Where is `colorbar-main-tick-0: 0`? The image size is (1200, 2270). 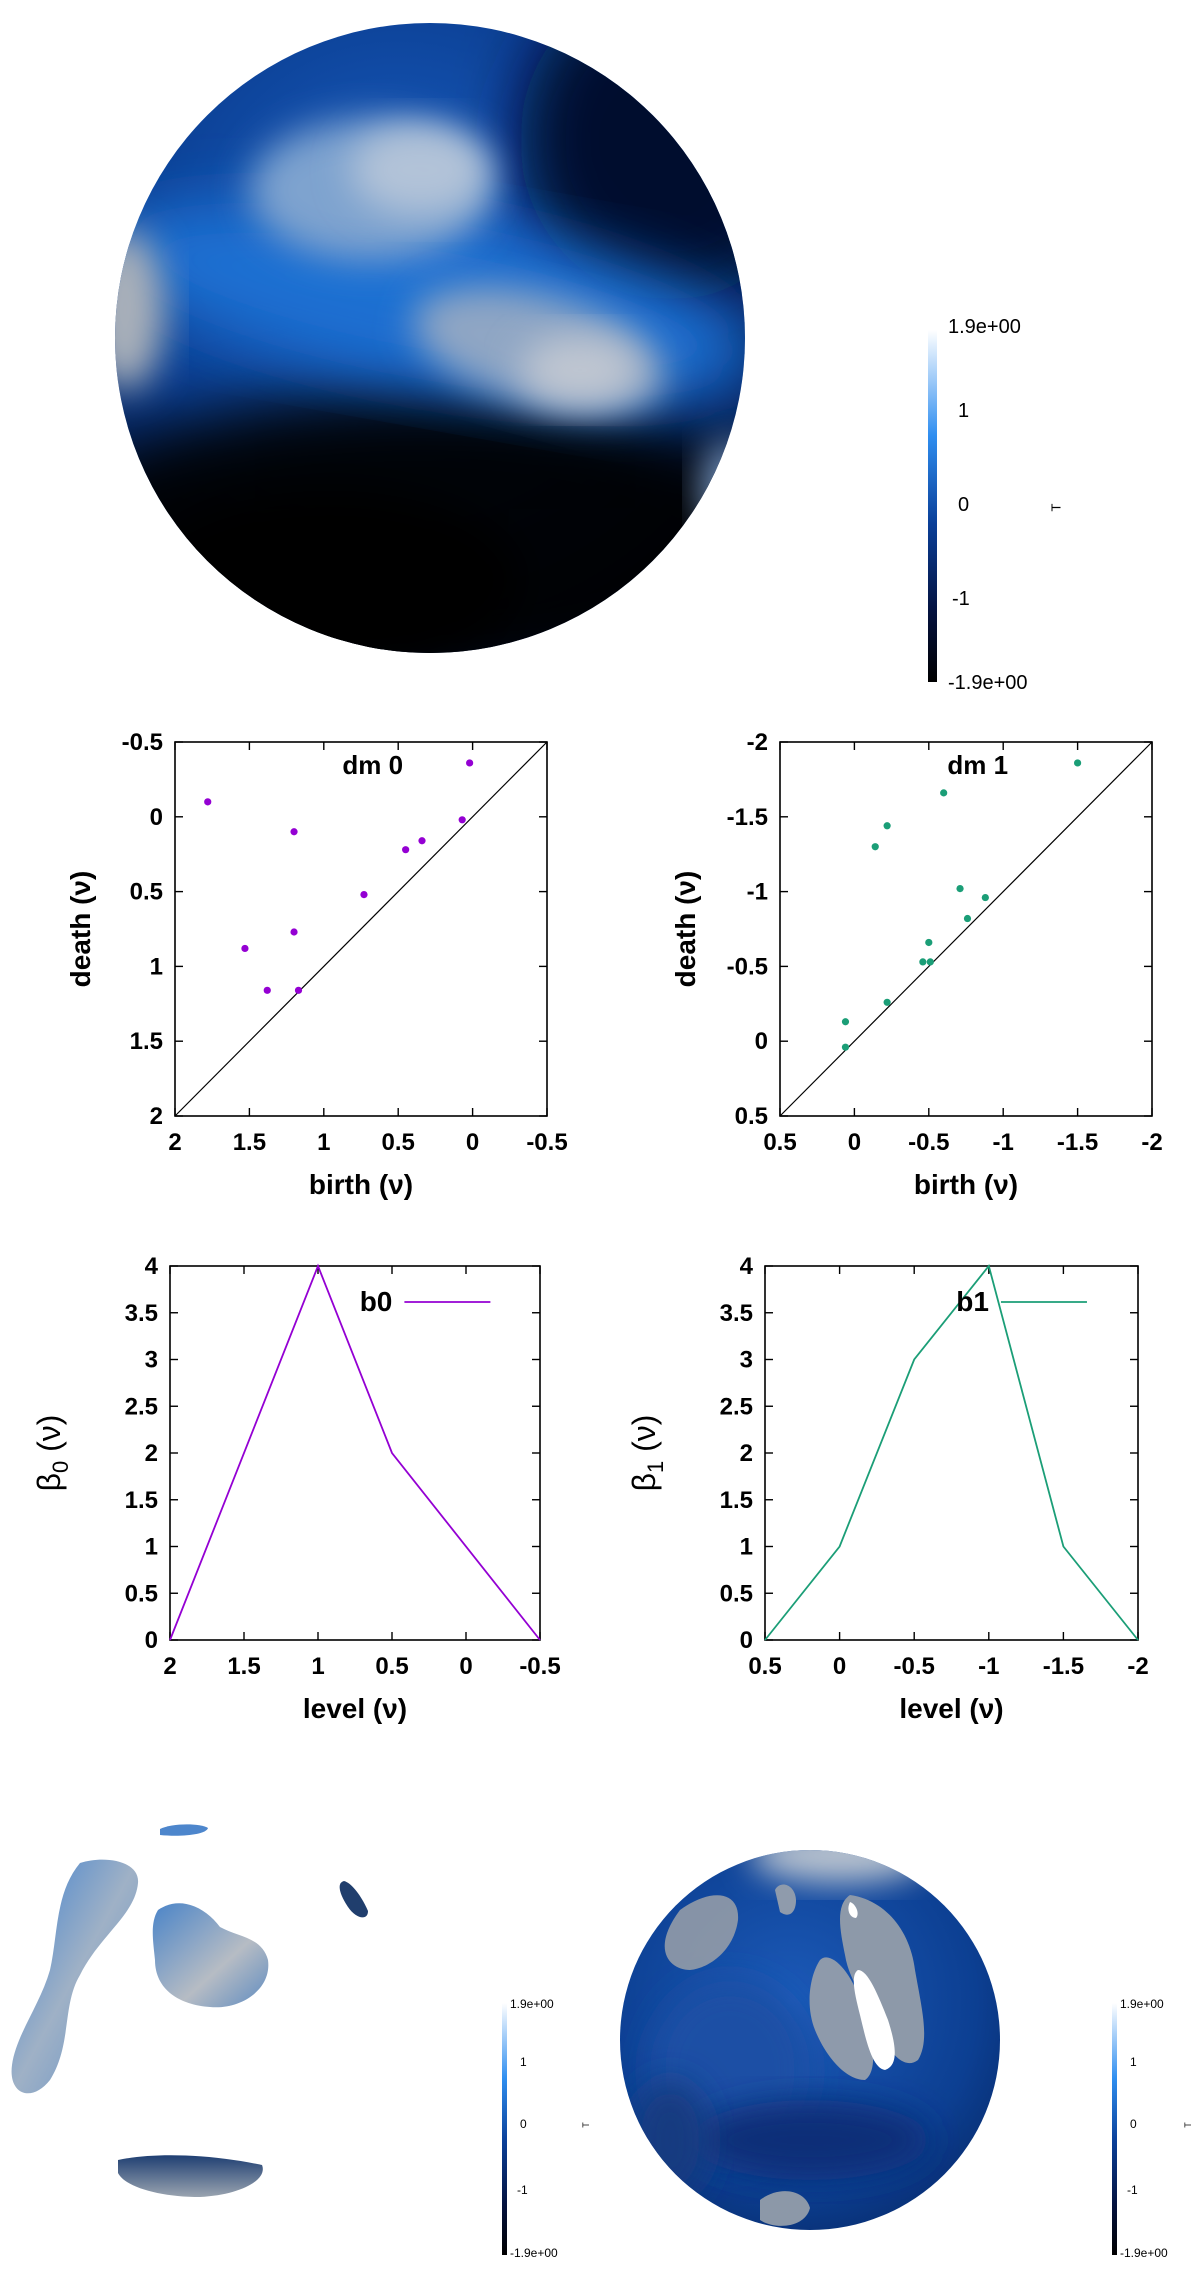 colorbar-main-tick-0: 0 is located at coordinates (964, 505).